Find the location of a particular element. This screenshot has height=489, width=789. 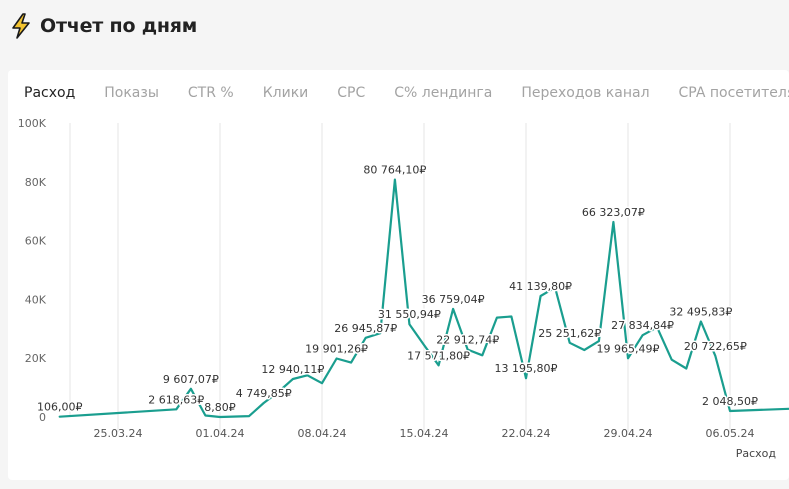

data-label: 41 139,80₽ is located at coordinates (540, 286).